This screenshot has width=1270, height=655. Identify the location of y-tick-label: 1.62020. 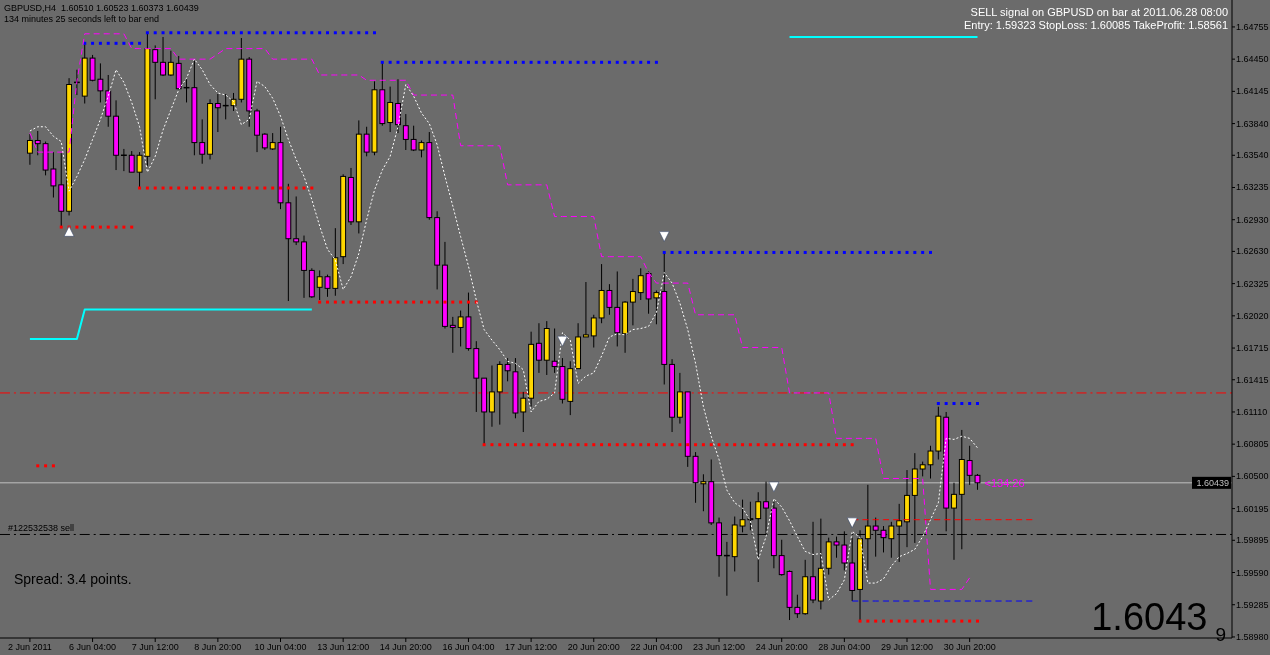
(1252, 315).